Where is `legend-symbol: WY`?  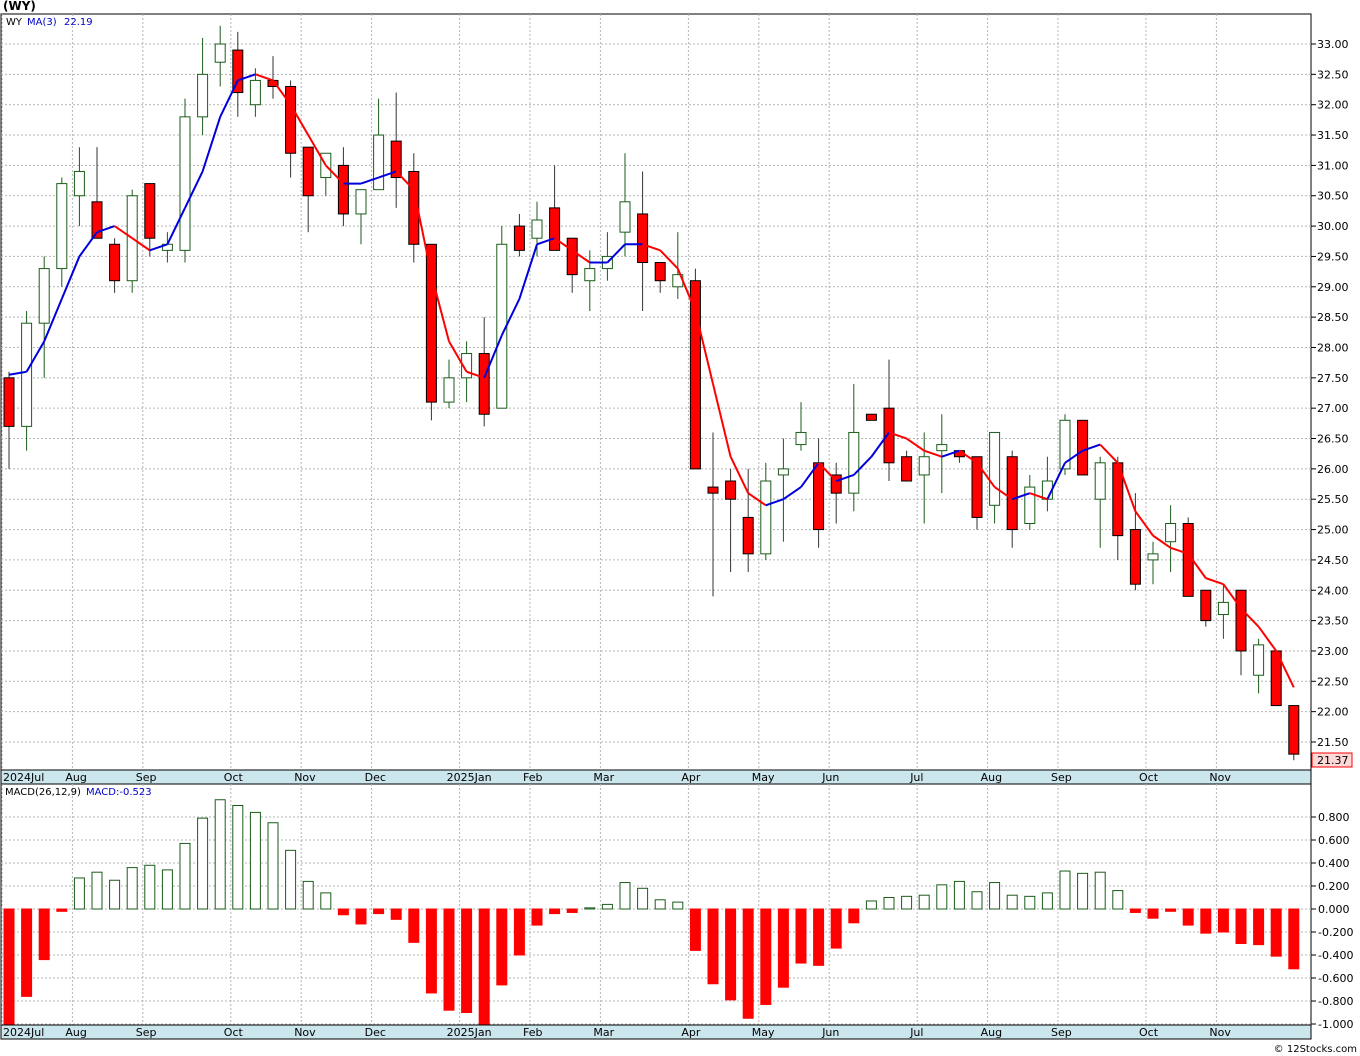
legend-symbol: WY is located at coordinates (14, 22).